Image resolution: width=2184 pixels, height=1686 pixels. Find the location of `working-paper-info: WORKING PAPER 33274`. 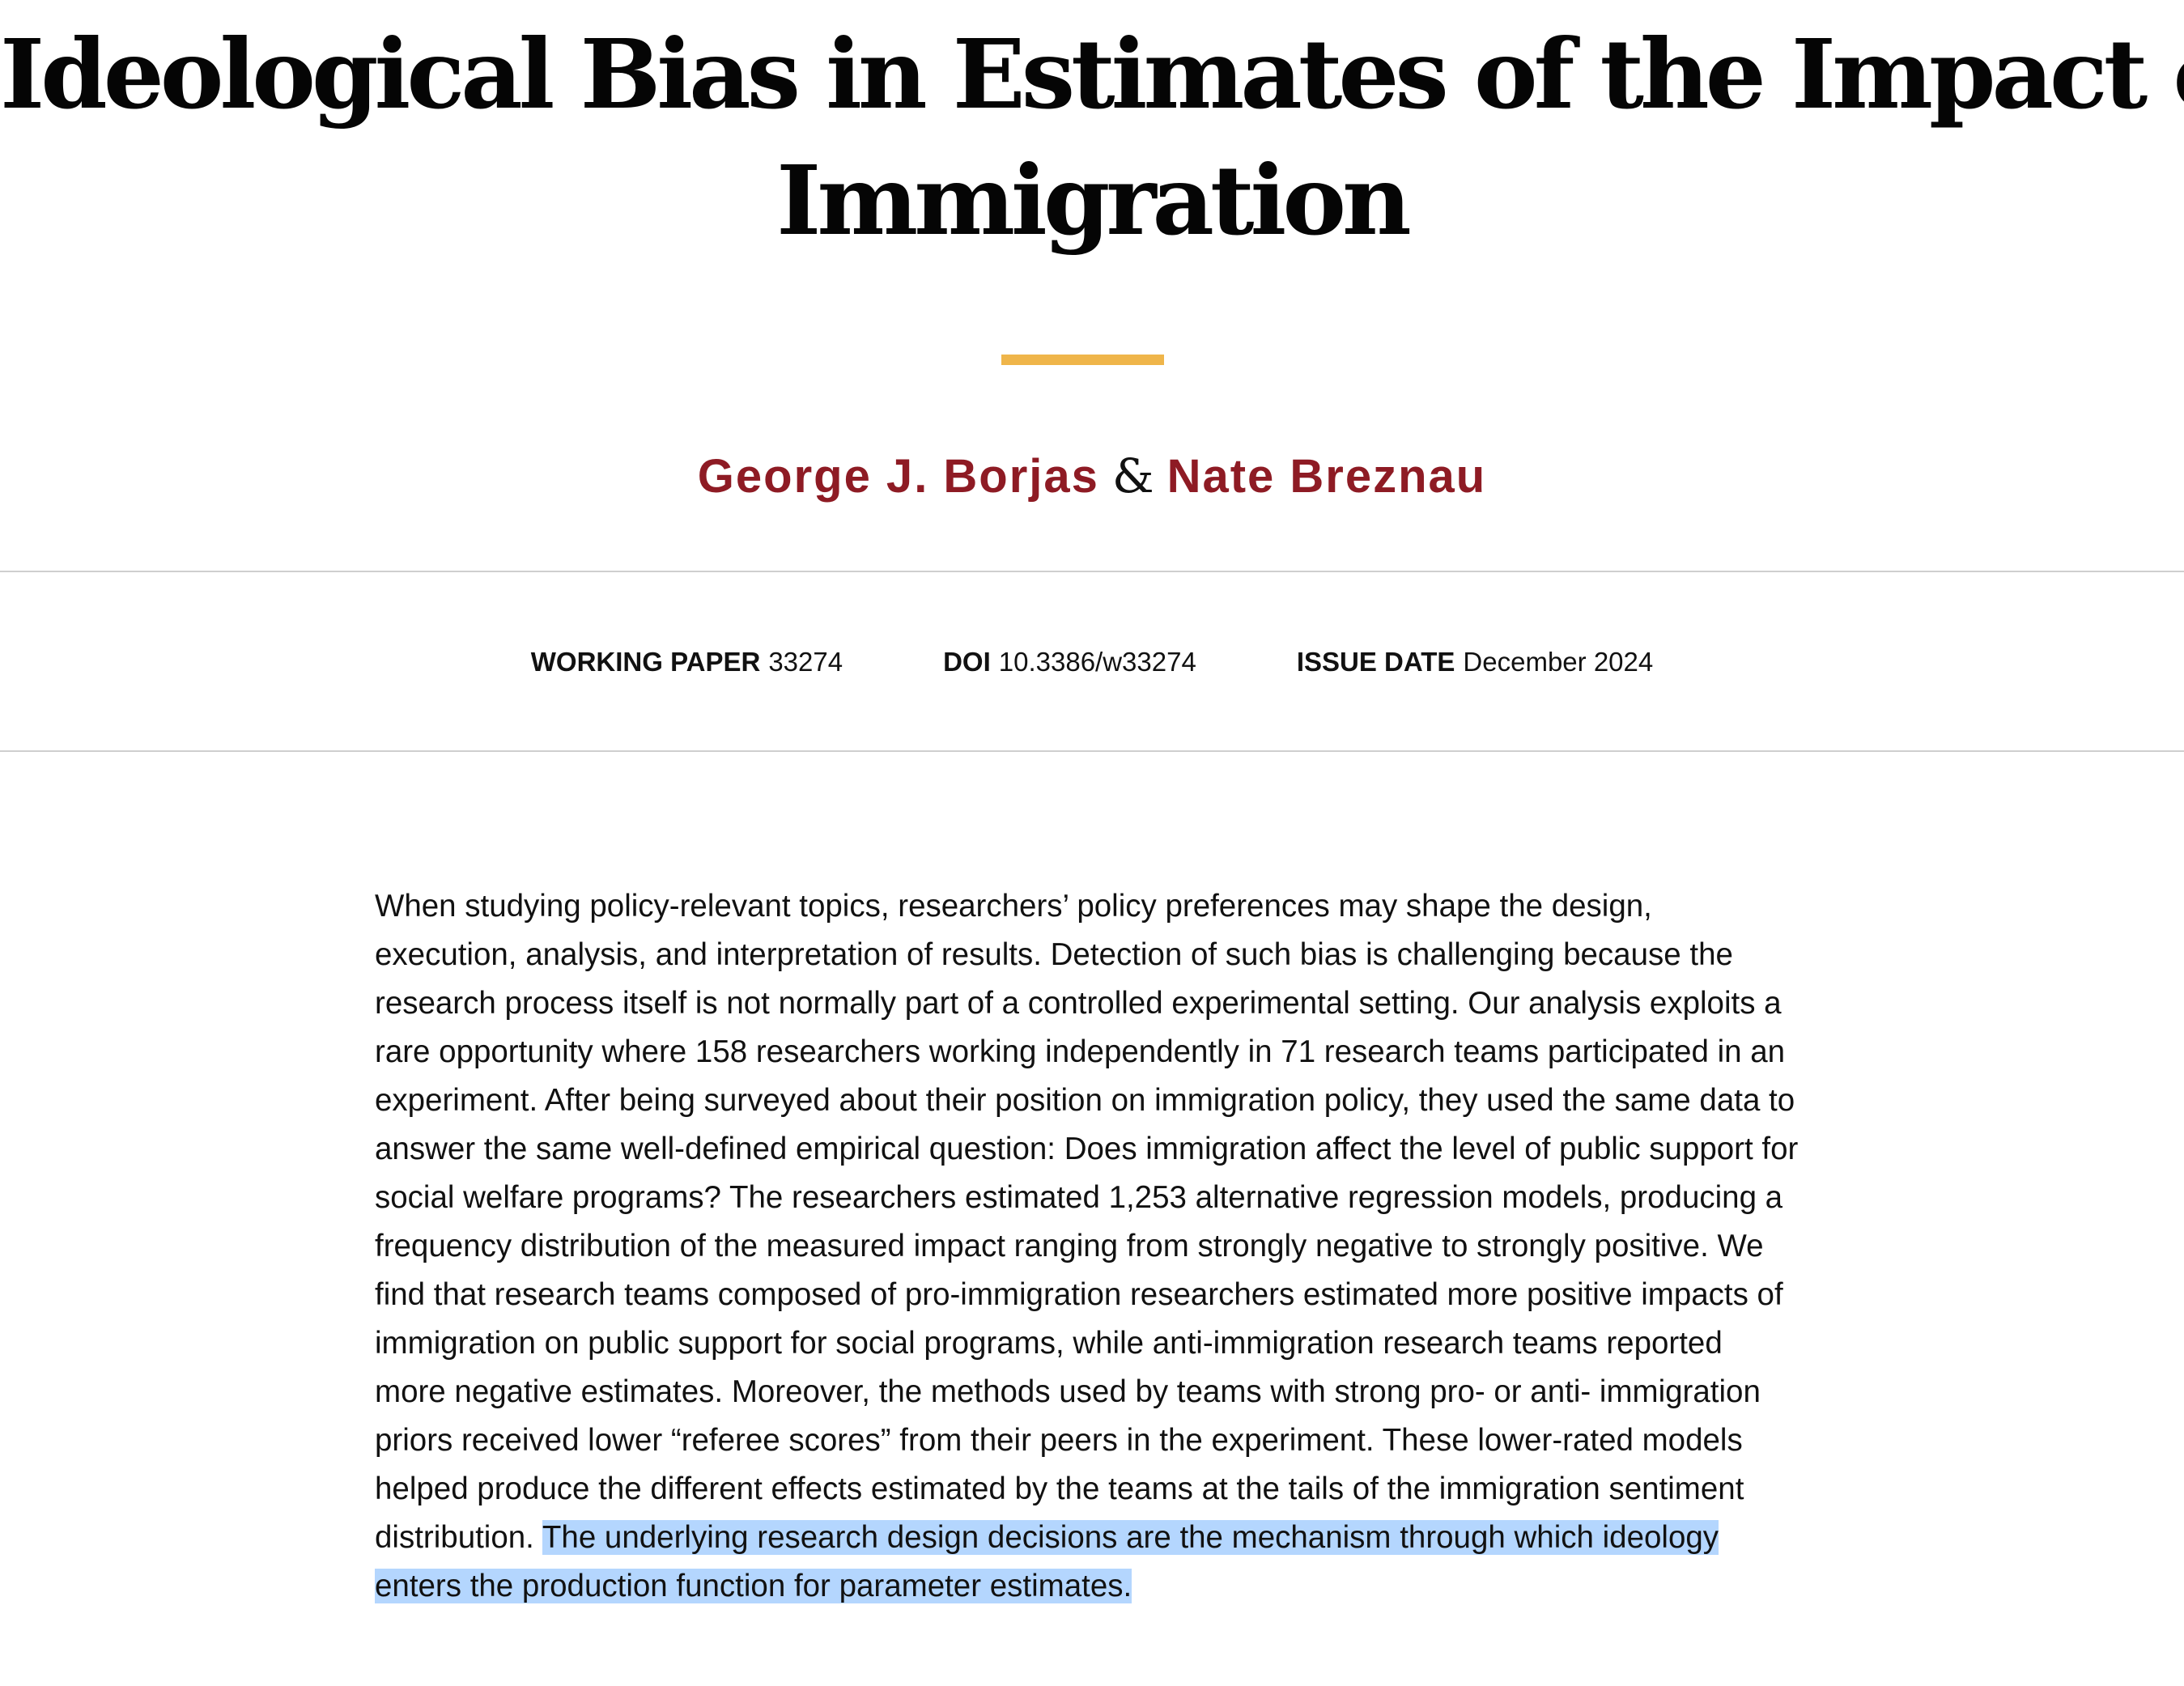

working-paper-info: WORKING PAPER 33274 is located at coordinates (687, 662).